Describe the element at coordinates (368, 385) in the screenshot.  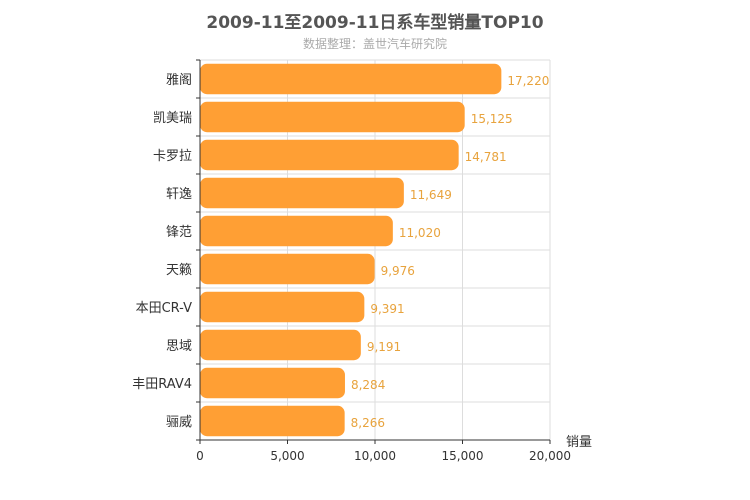
I see `data-label: 8,284` at that location.